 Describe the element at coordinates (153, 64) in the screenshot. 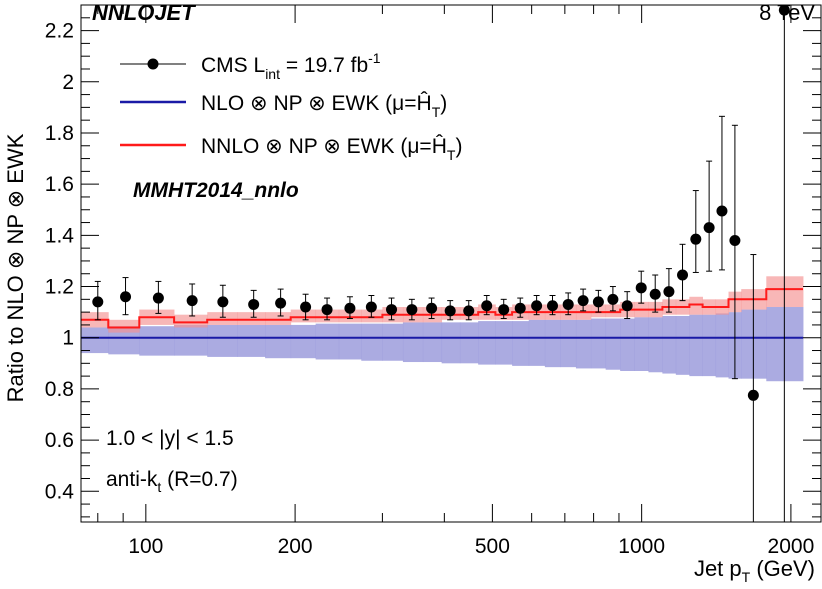

I see `legend-data-marker` at that location.